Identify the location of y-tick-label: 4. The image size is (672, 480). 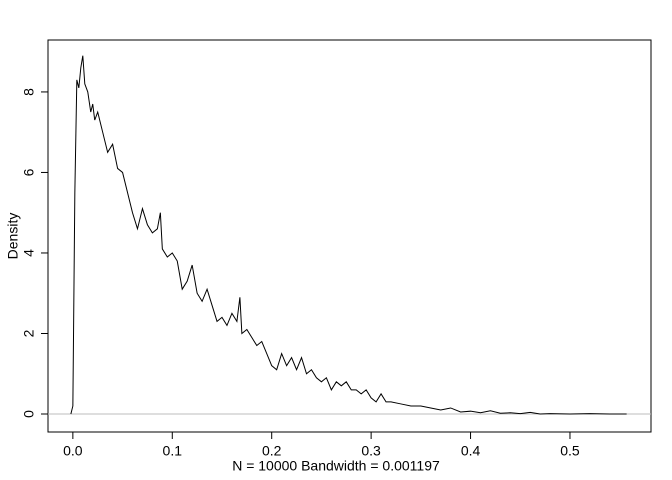
(29, 253).